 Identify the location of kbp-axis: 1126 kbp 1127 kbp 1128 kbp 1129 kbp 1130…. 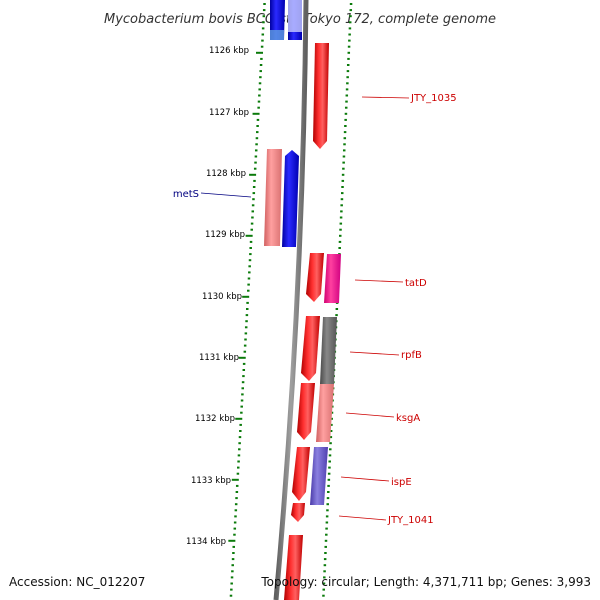
(217, 296).